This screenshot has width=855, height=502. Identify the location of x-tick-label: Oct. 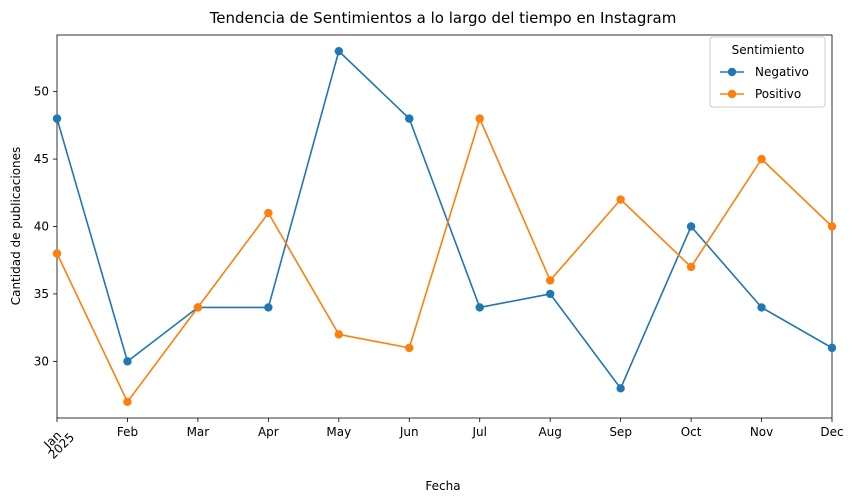
(691, 432).